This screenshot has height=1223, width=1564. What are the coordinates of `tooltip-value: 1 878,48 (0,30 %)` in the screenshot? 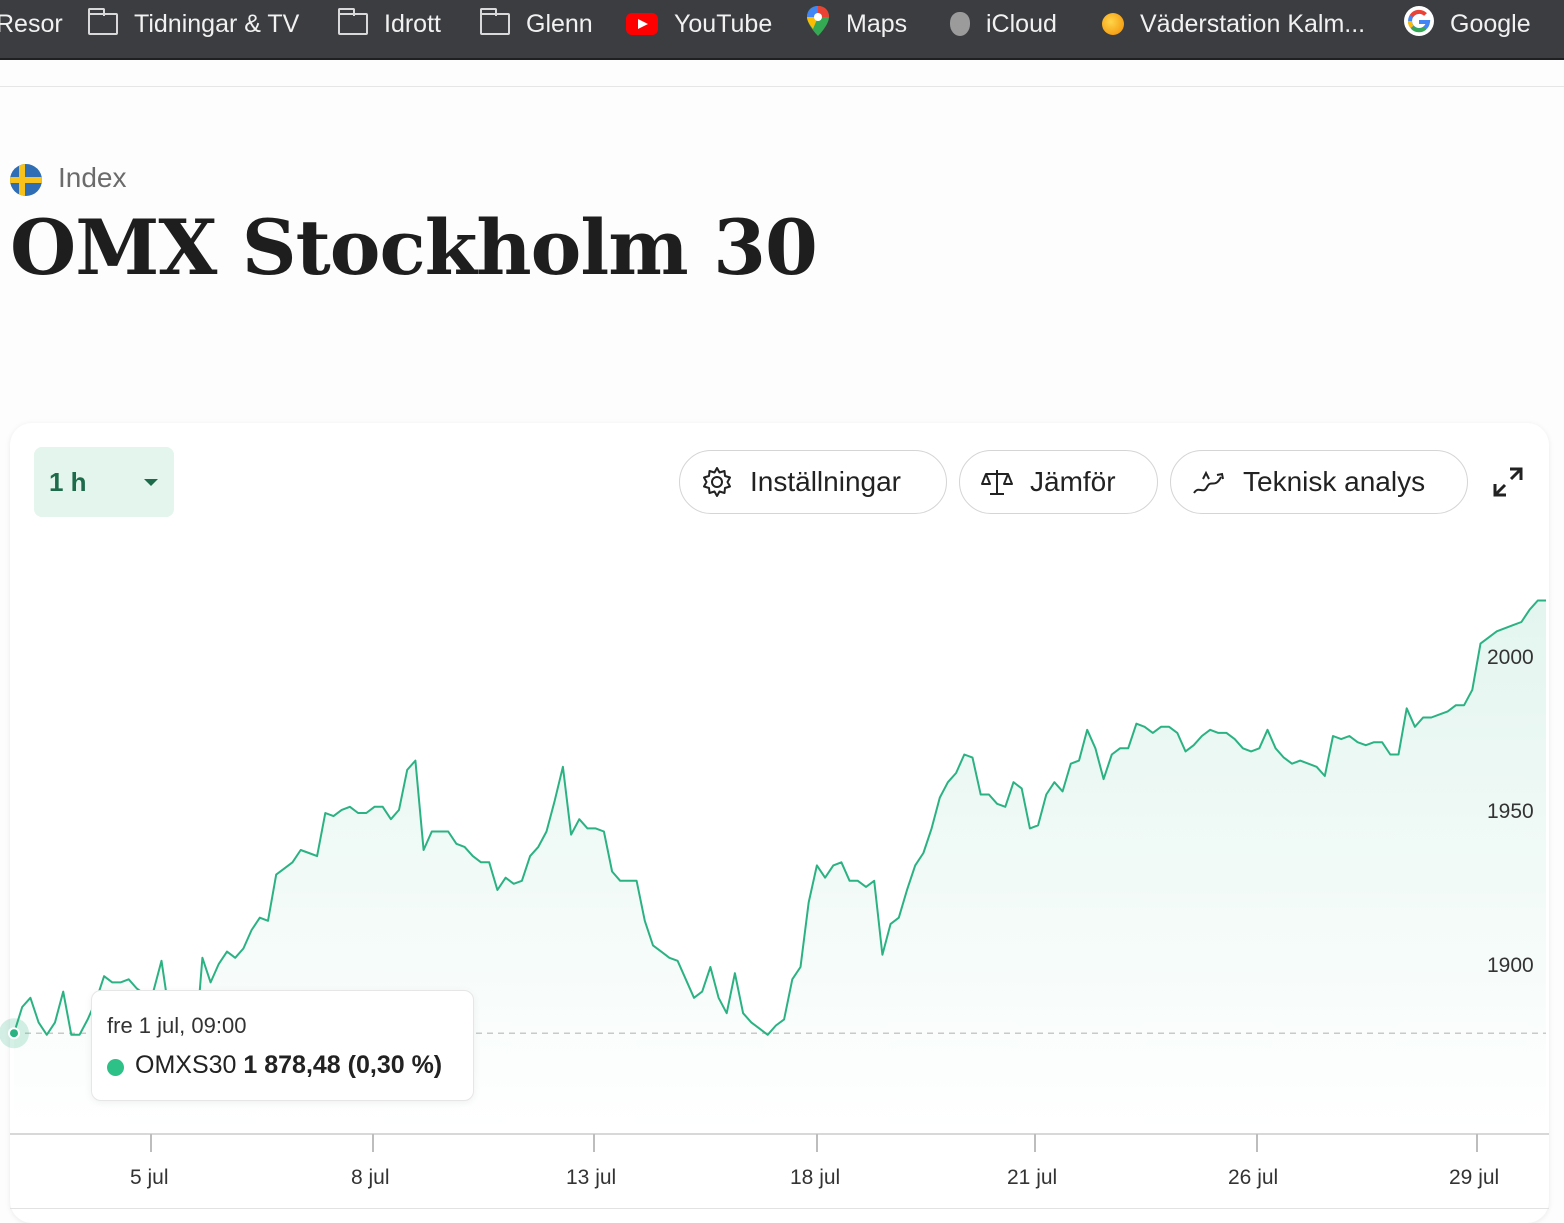 It's located at (343, 1065).